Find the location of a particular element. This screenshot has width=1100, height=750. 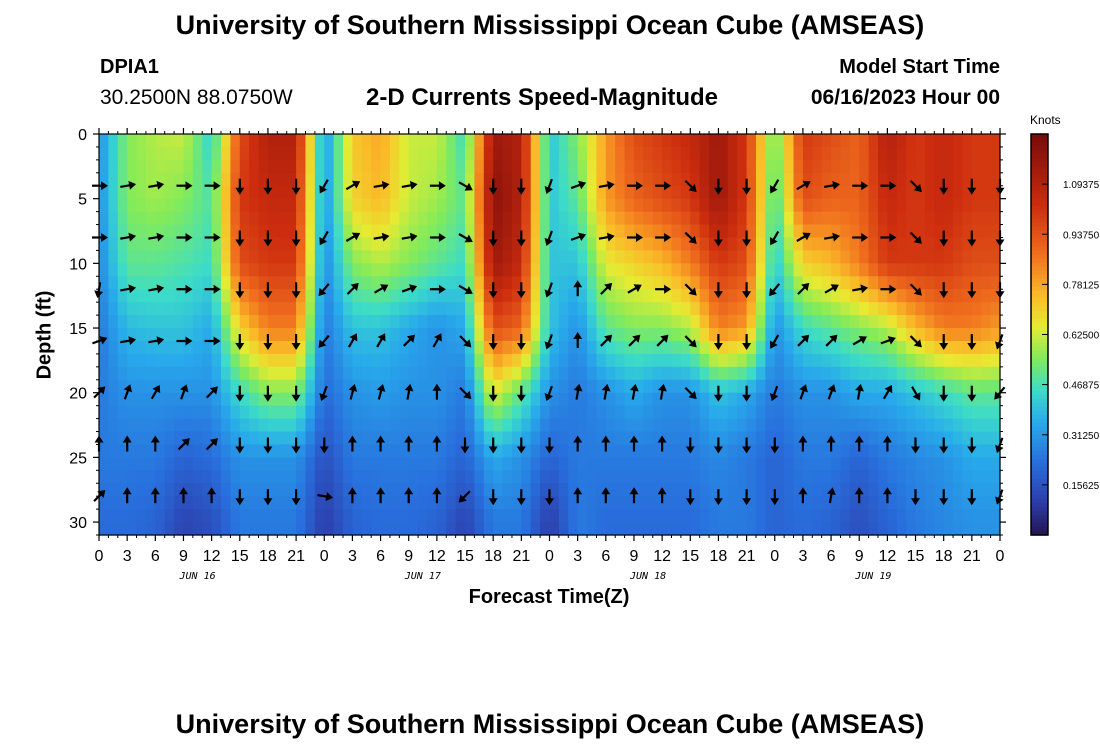

day-label: JUN 18 is located at coordinates (647, 576).